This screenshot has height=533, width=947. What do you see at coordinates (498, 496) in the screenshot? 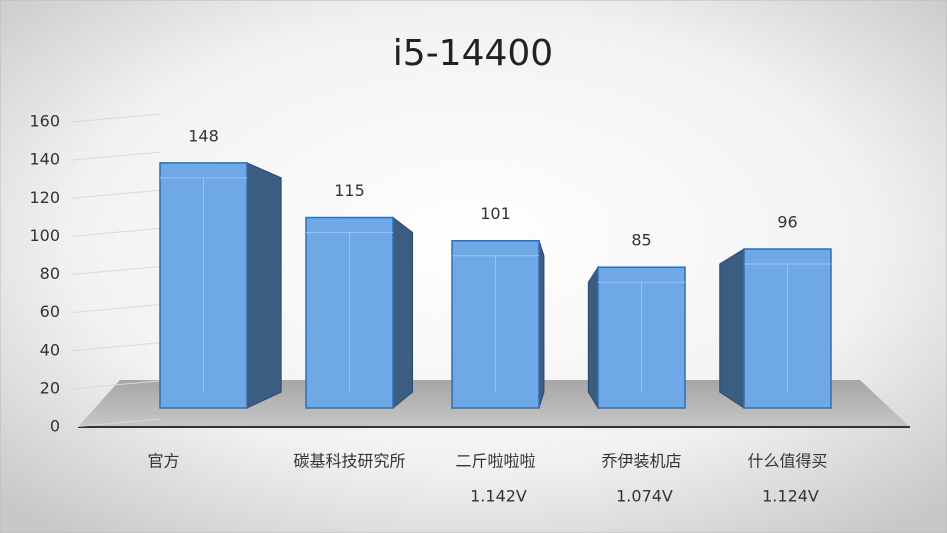
I see `category-note: 1.142V` at bounding box center [498, 496].